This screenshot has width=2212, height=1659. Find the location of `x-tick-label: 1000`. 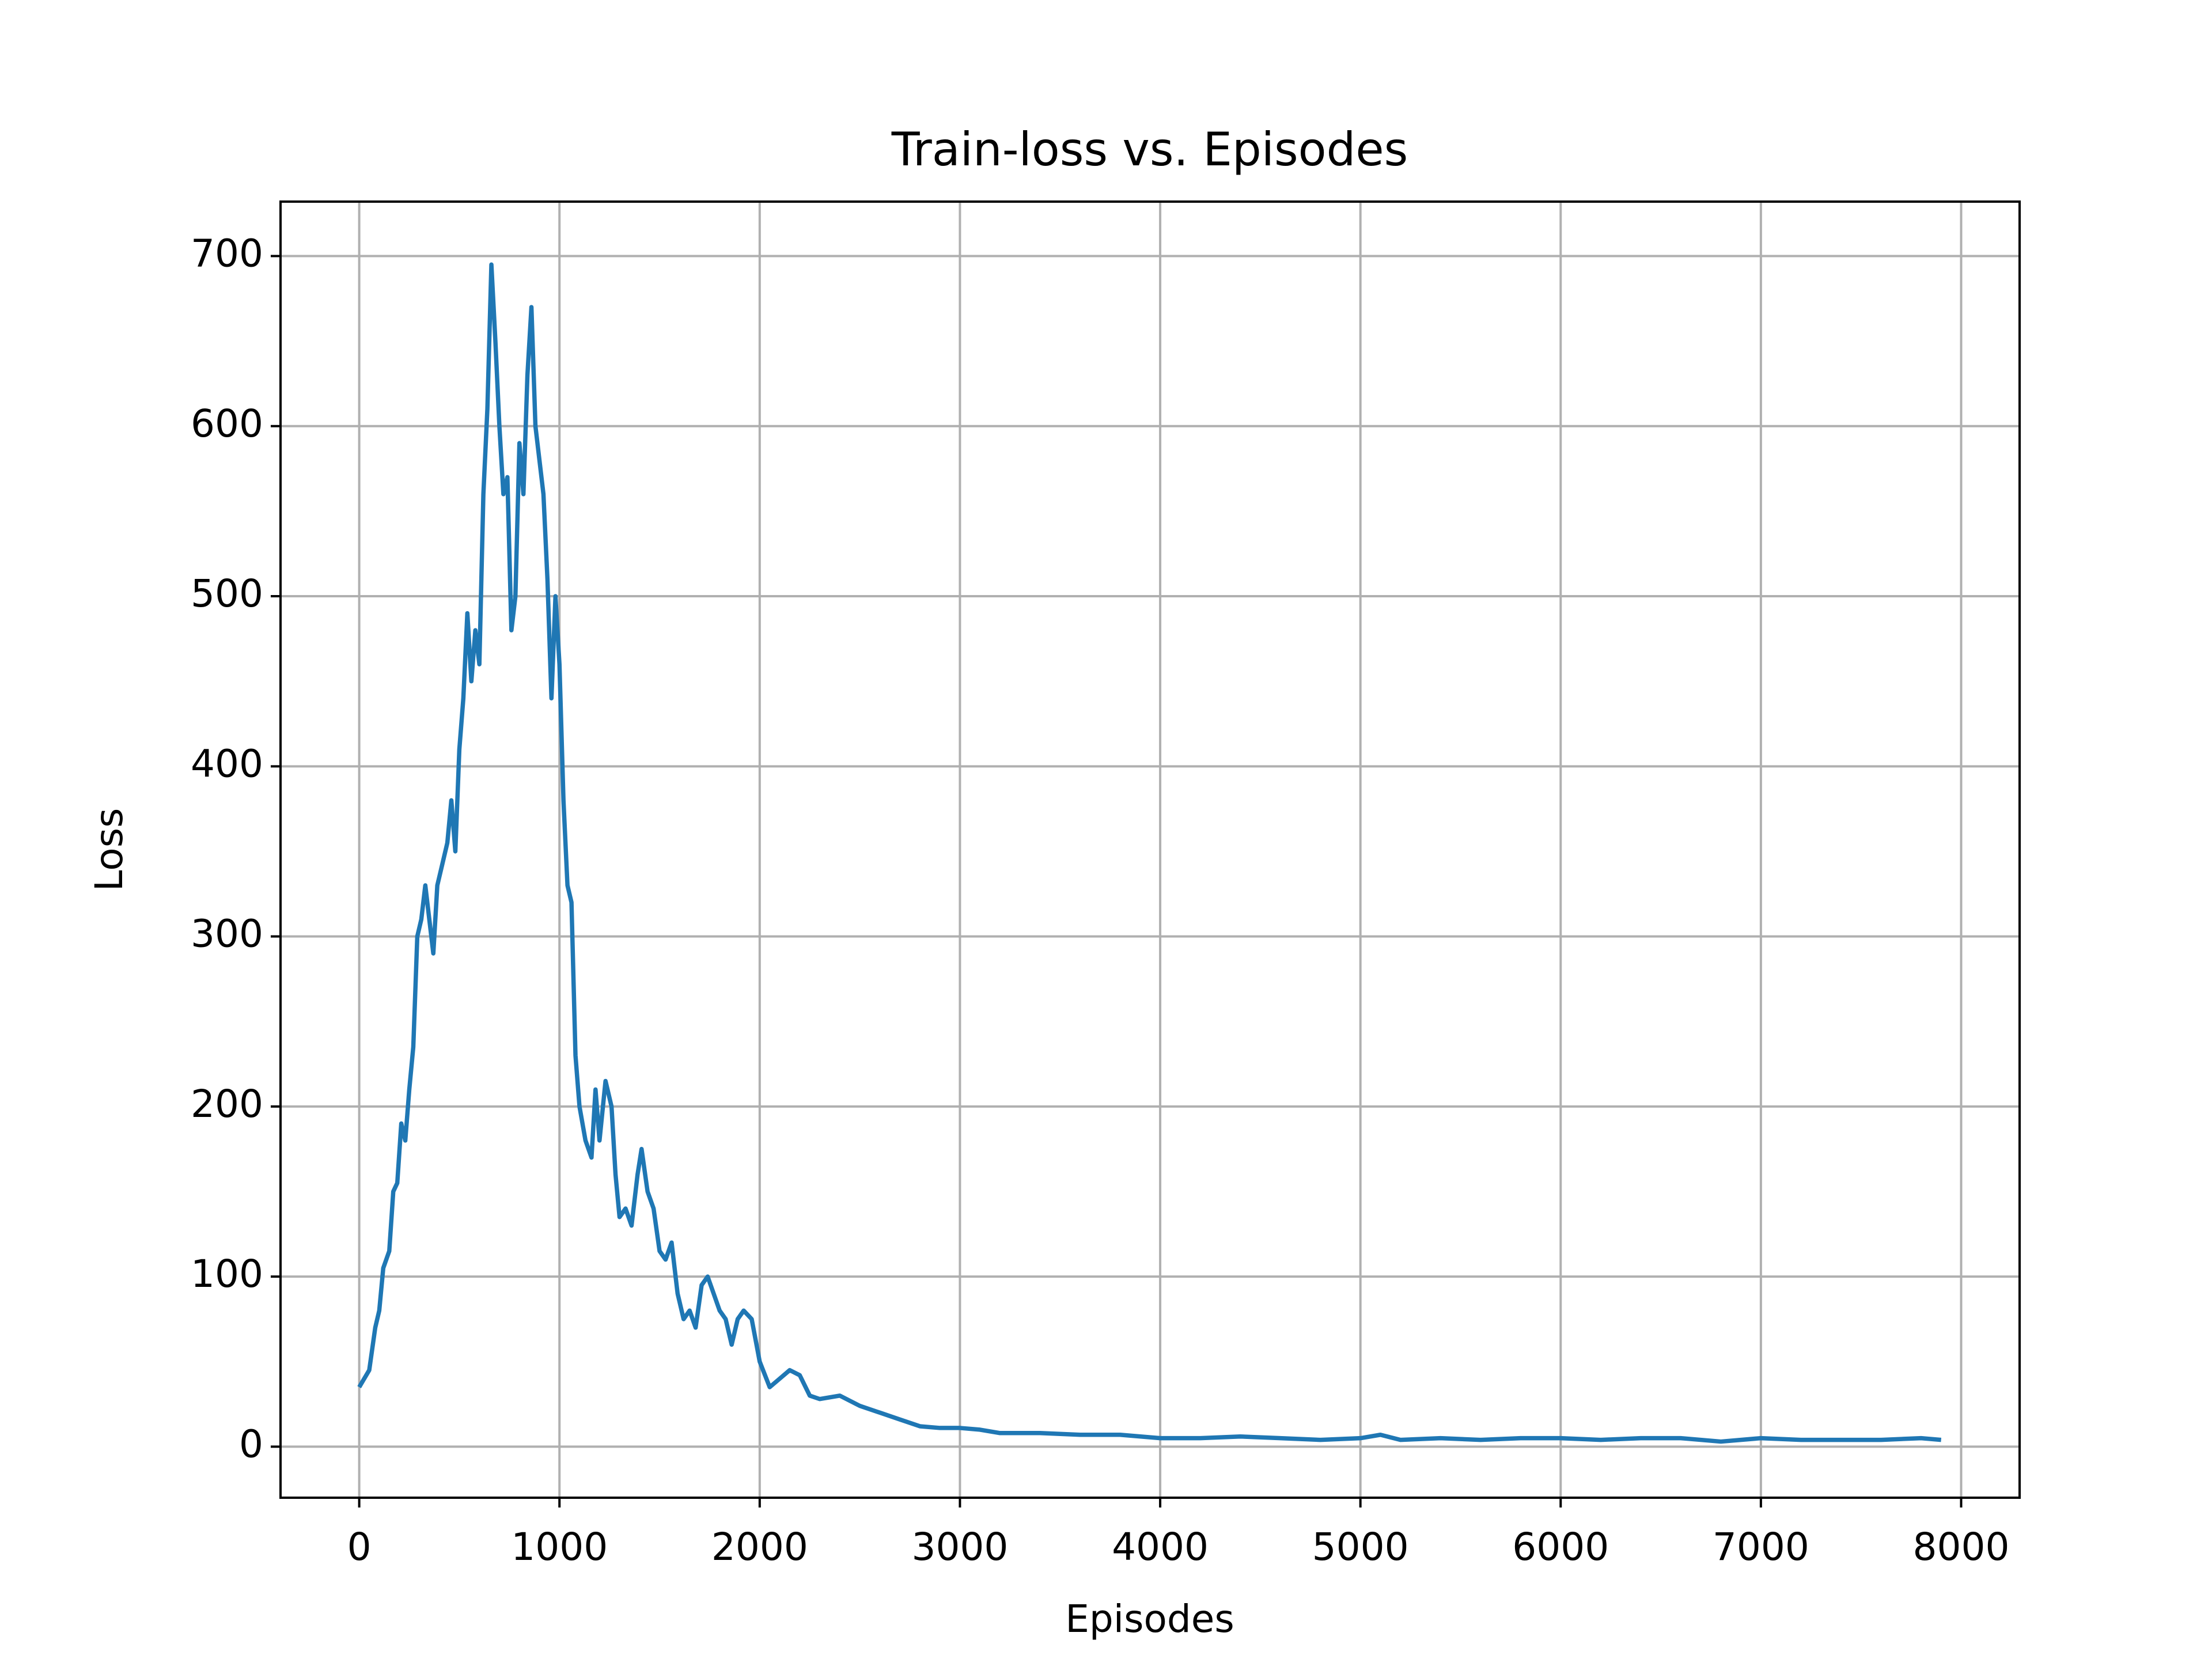

x-tick-label: 1000 is located at coordinates (559, 1547).